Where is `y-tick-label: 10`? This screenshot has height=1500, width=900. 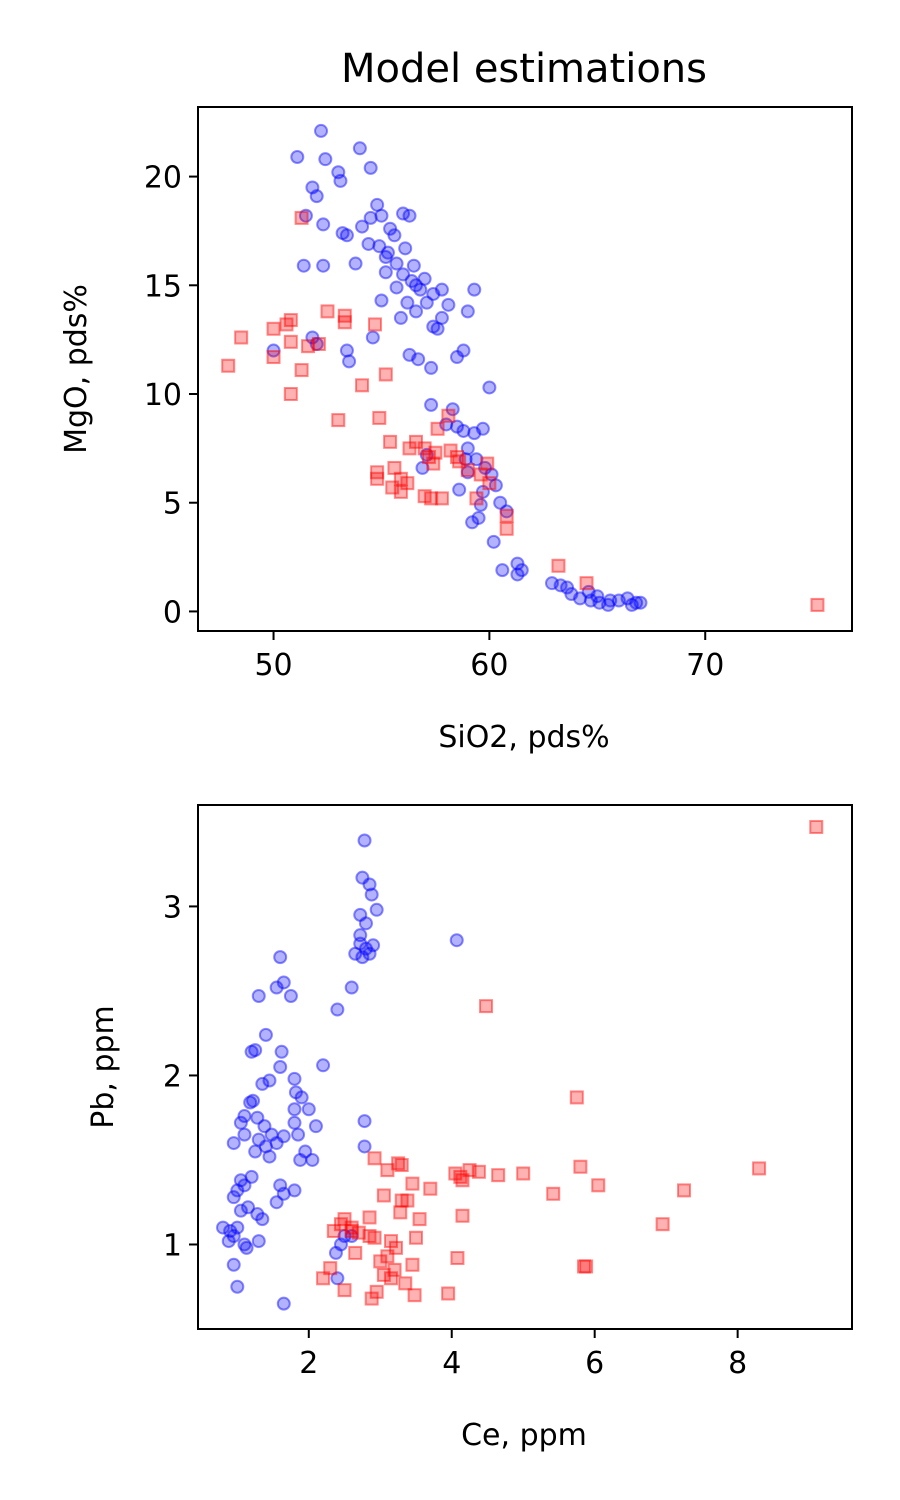 y-tick-label: 10 is located at coordinates (163, 395).